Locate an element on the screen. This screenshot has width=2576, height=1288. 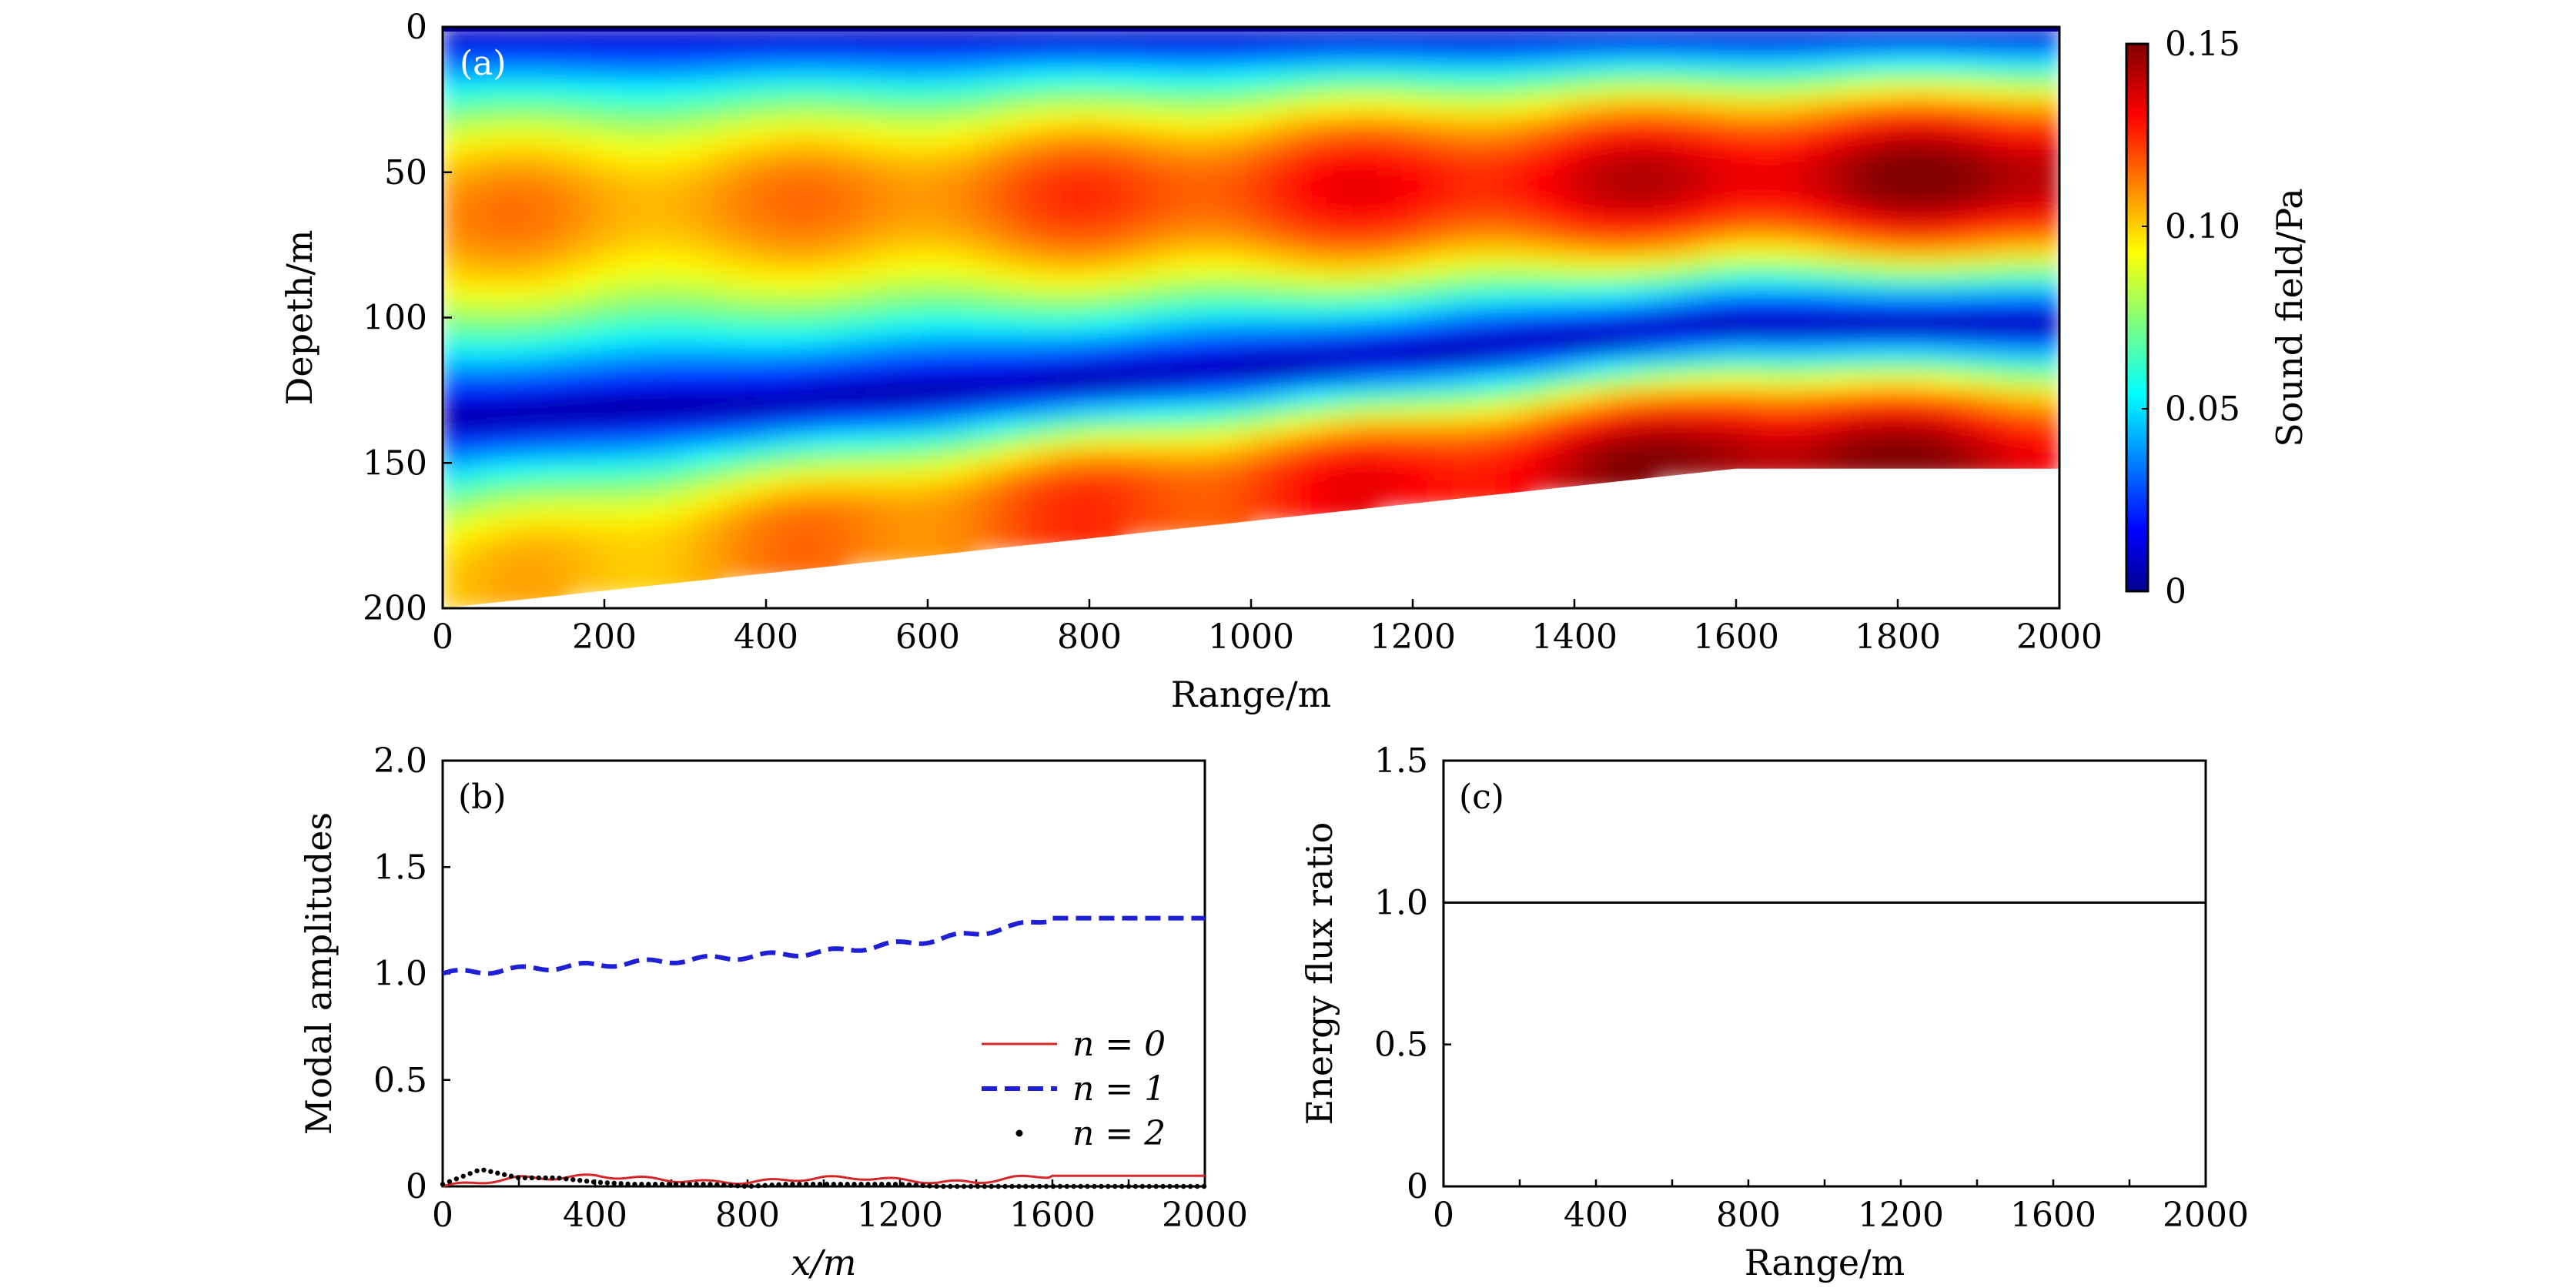
panel-c-x-tick-label: 1600 is located at coordinates (2053, 1216).